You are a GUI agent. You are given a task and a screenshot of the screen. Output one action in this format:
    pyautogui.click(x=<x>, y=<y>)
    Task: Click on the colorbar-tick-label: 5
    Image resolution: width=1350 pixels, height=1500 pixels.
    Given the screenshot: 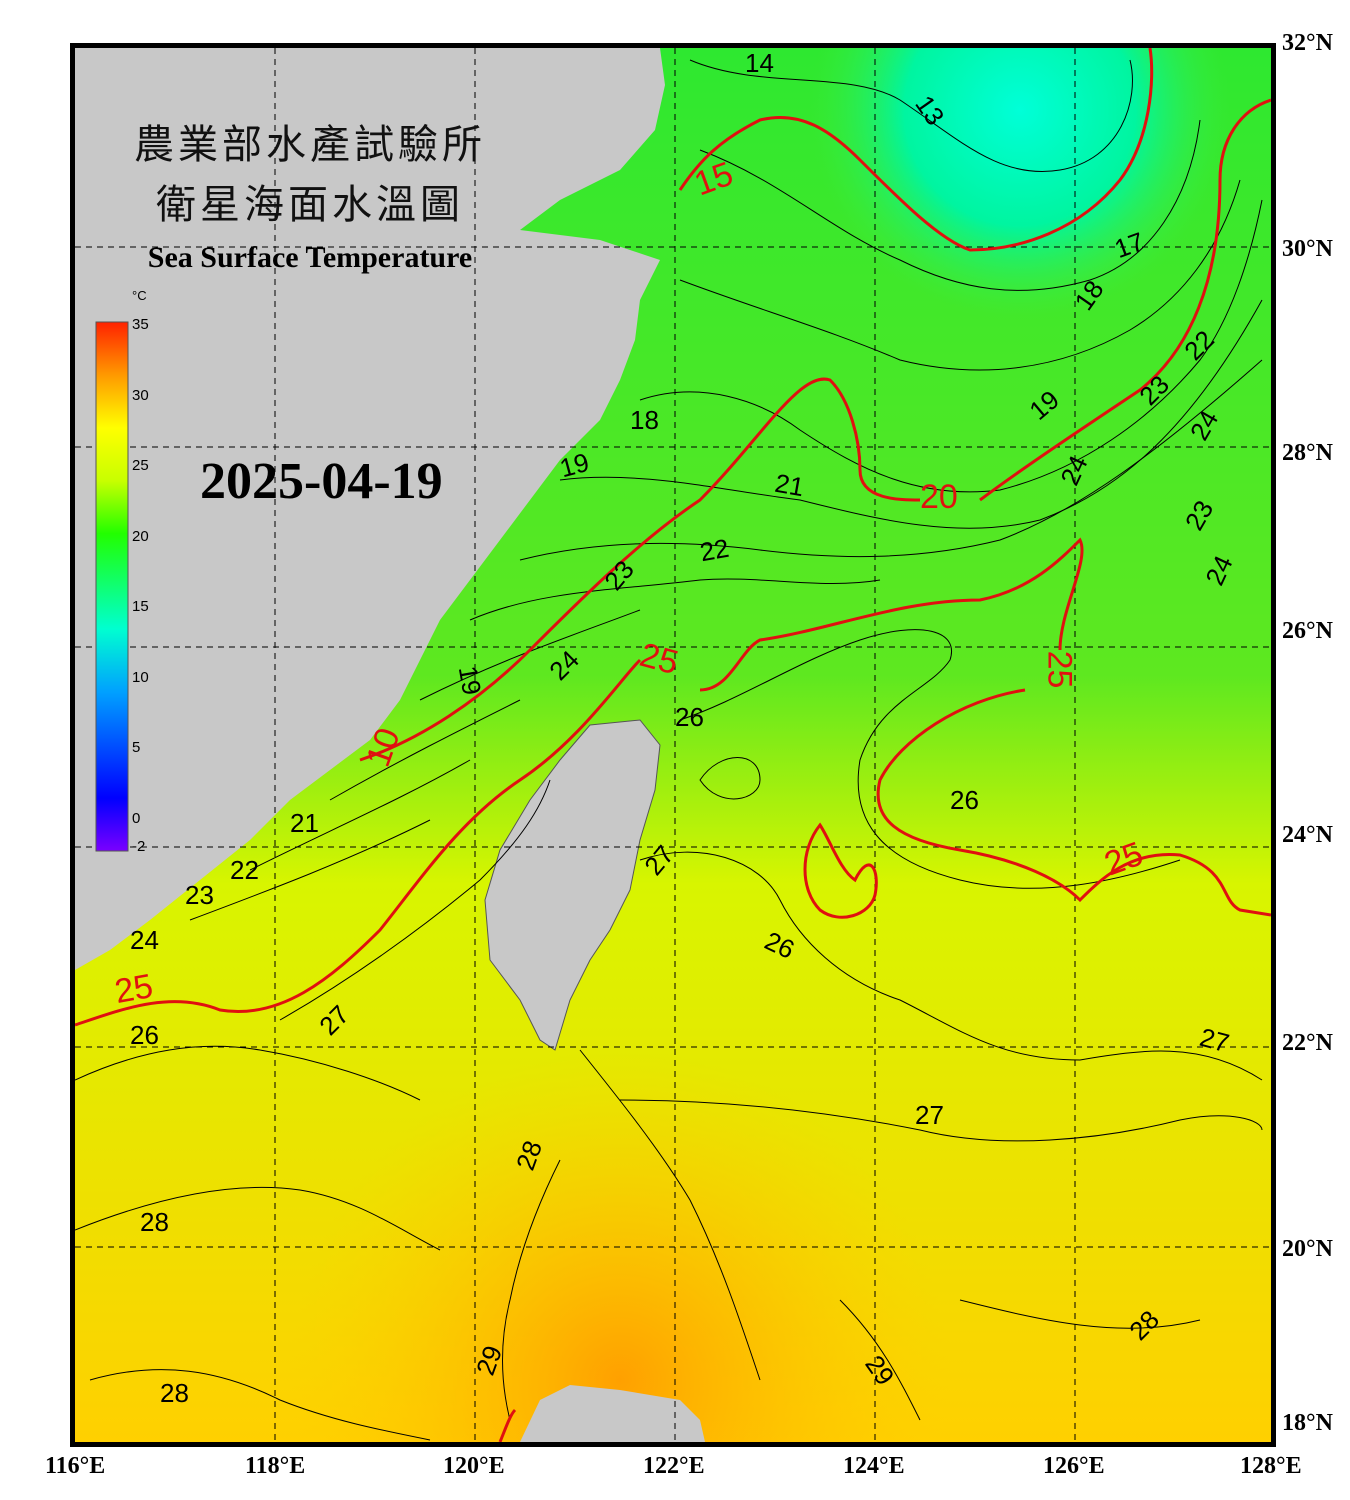 What is the action you would take?
    pyautogui.click(x=136, y=748)
    